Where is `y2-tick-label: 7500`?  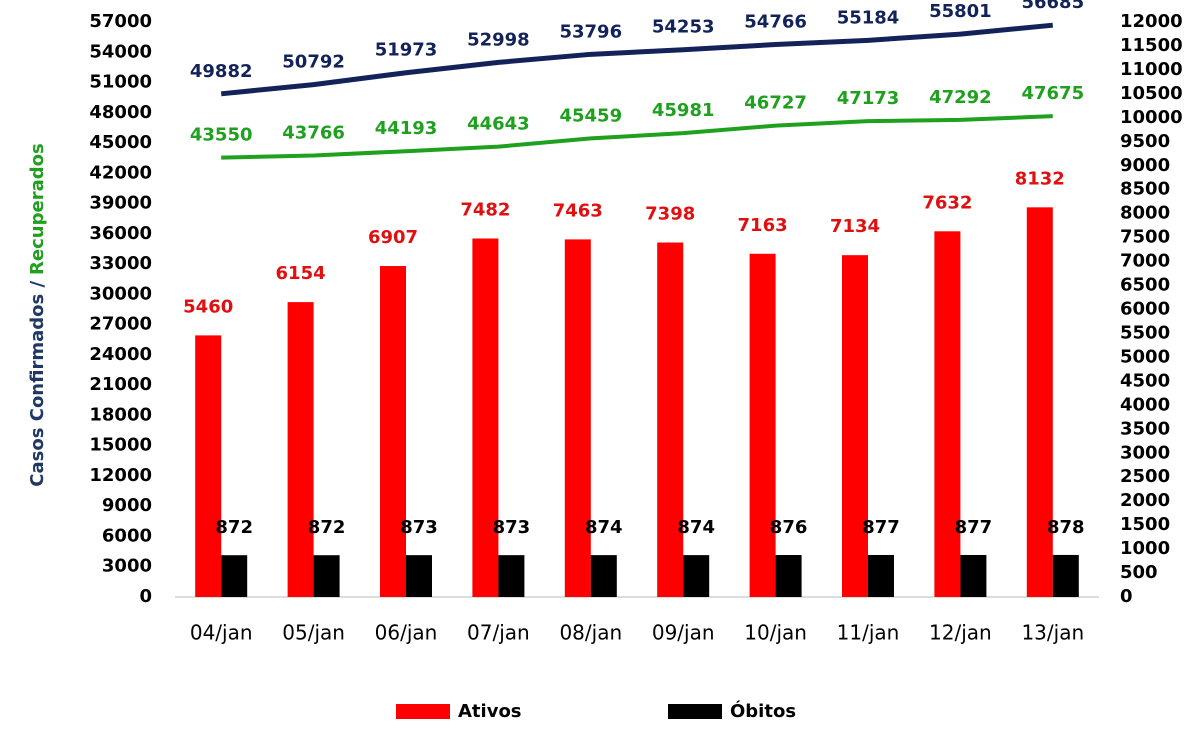
y2-tick-label: 7500 is located at coordinates (1145, 237).